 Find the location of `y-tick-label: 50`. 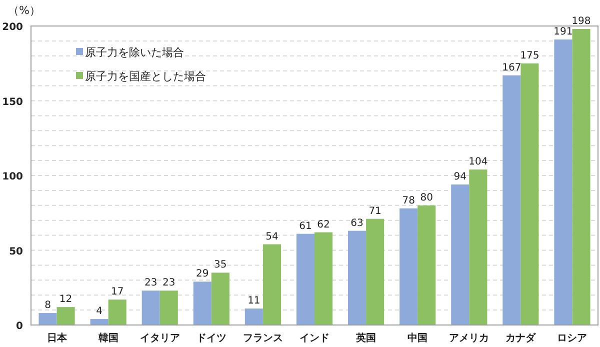

y-tick-label: 50 is located at coordinates (16, 252).